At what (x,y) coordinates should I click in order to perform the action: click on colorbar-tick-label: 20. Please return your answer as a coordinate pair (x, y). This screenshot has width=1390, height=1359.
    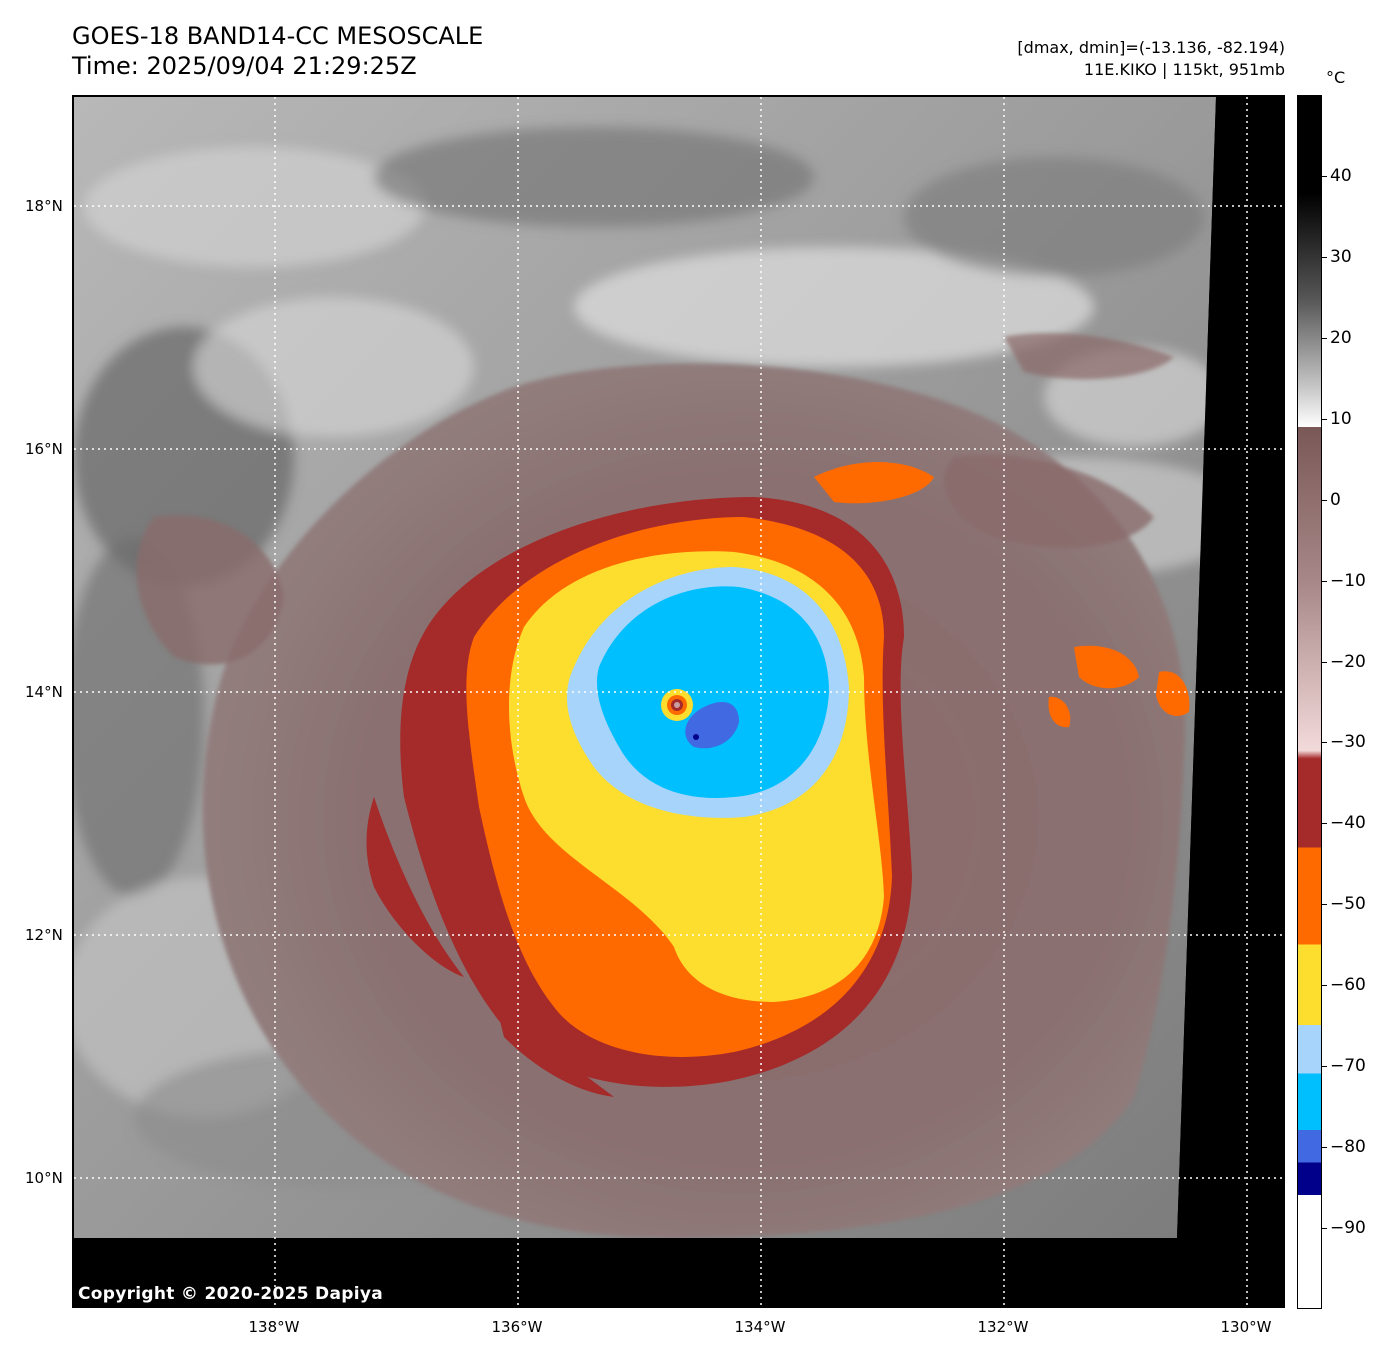
    Looking at the image, I should click on (1341, 337).